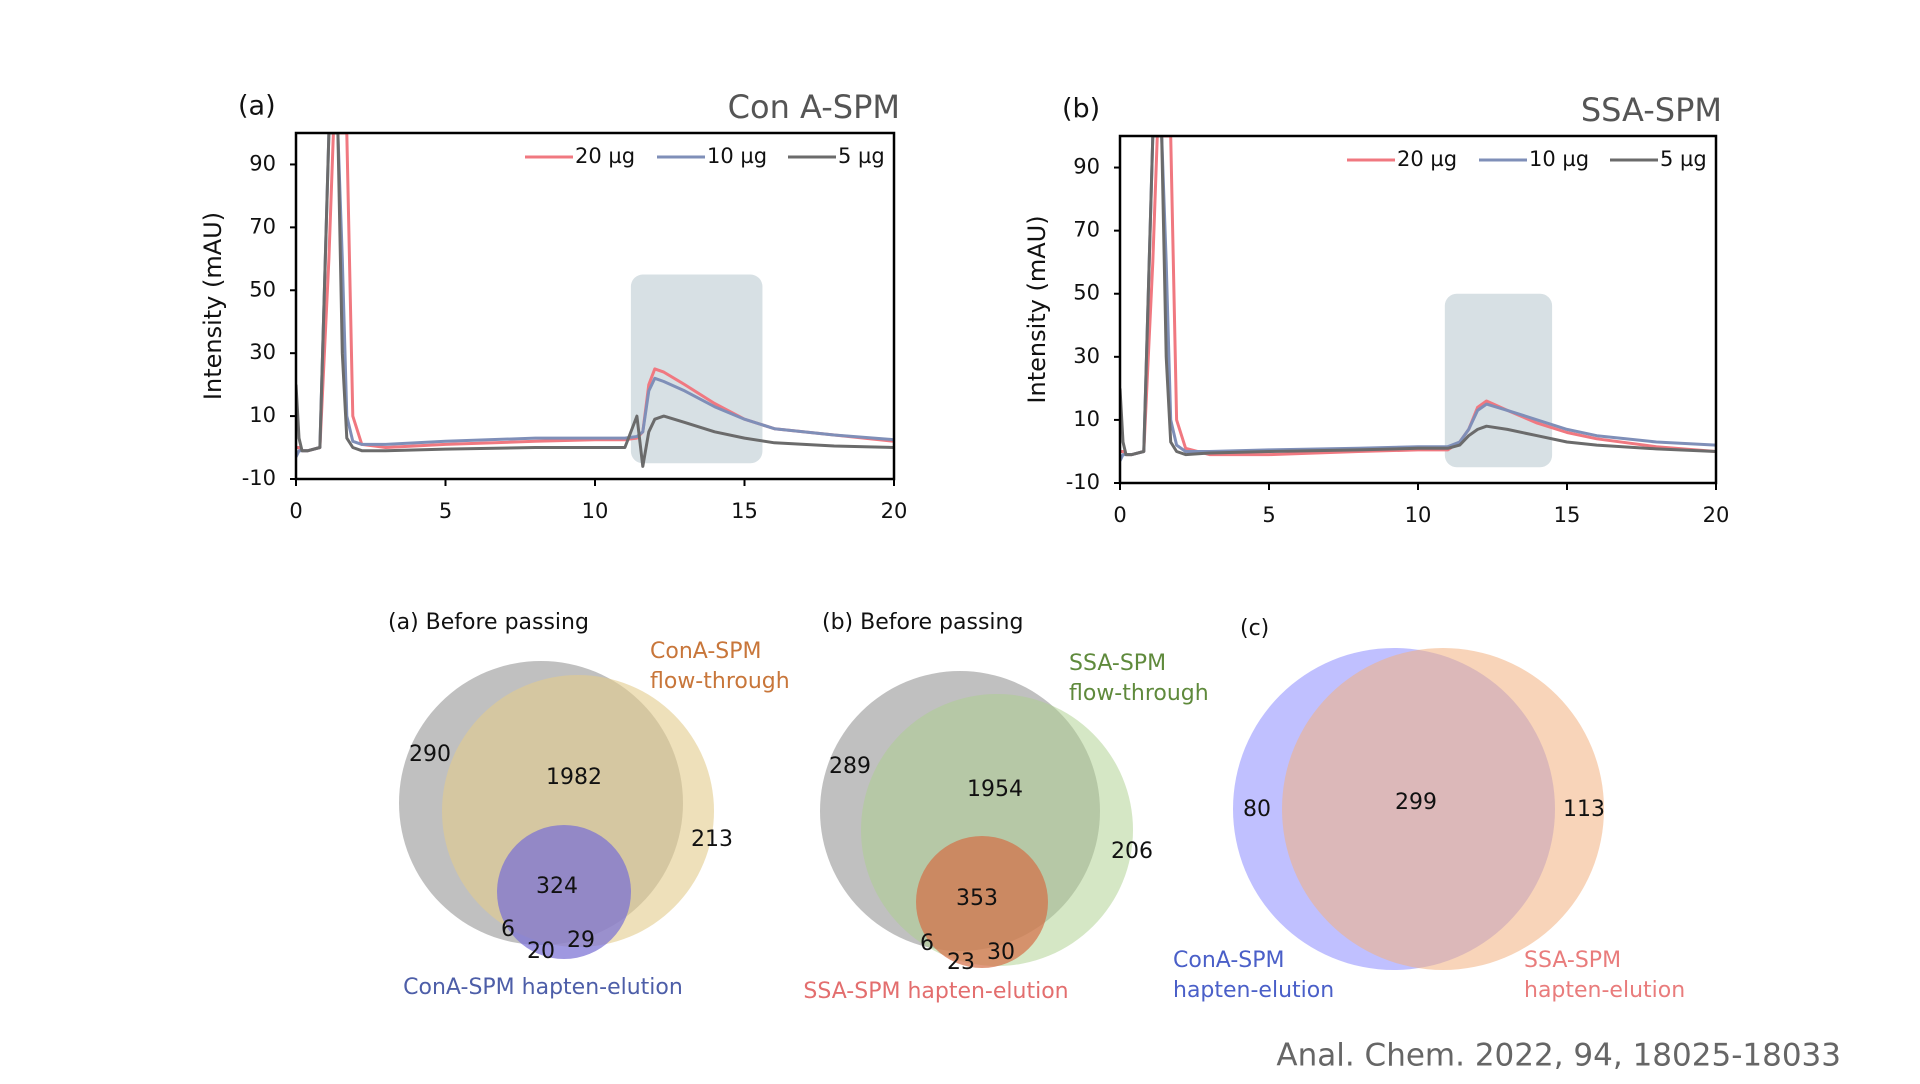 This screenshot has height=1084, width=1920. Describe the element at coordinates (1651, 110) in the screenshot. I see `chart-title: SSA-SPM` at that location.